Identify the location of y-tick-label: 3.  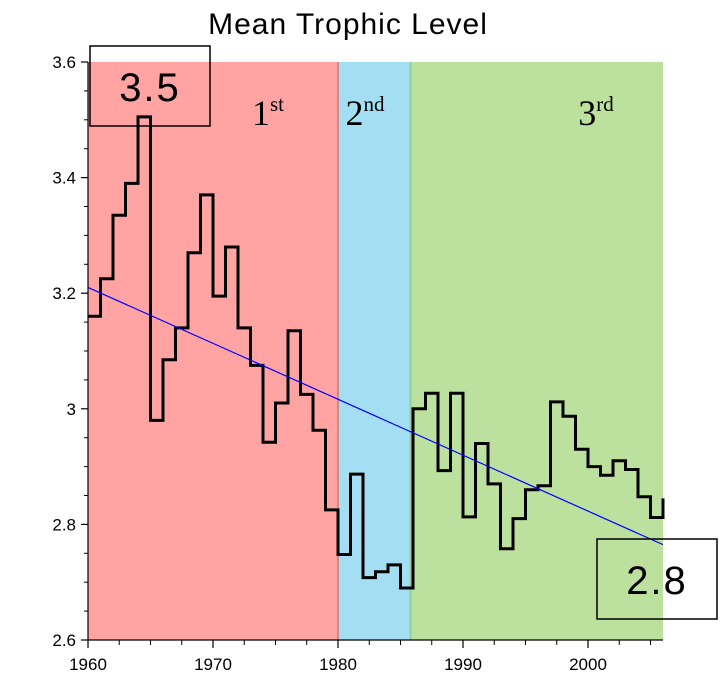
(71, 409).